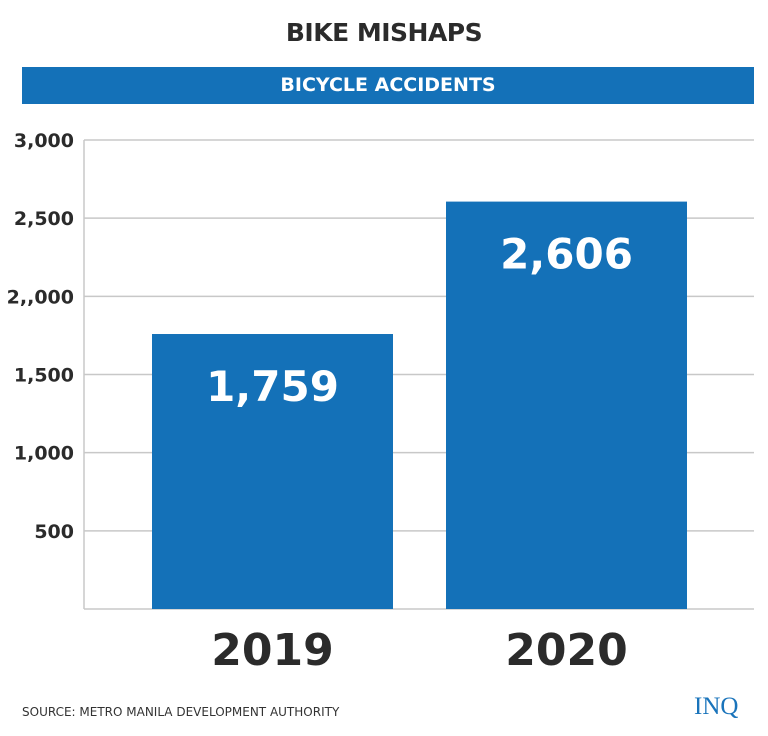 This screenshot has height=736, width=768. Describe the element at coordinates (44, 454) in the screenshot. I see `y-tick-label: 1,000` at that location.